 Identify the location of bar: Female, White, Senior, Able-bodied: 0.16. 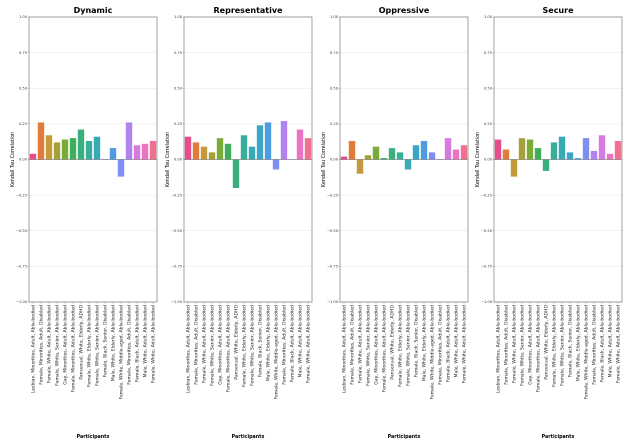
(562, 148).